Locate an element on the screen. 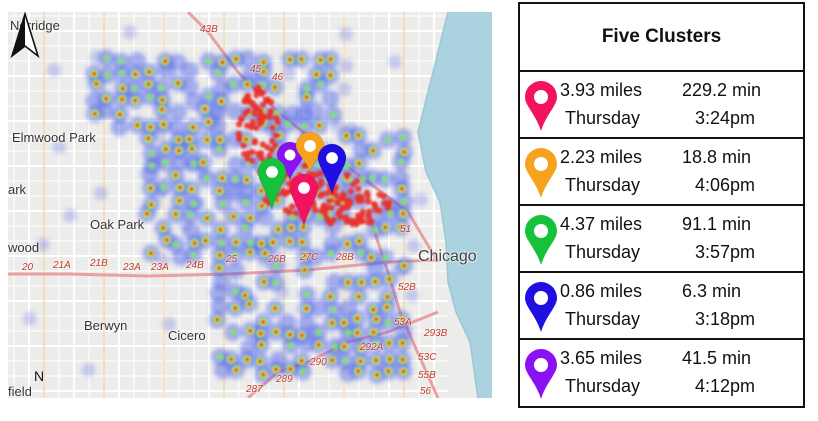 Image resolution: width=818 pixels, height=421 pixels. purple-pin is located at coordinates (290, 161).